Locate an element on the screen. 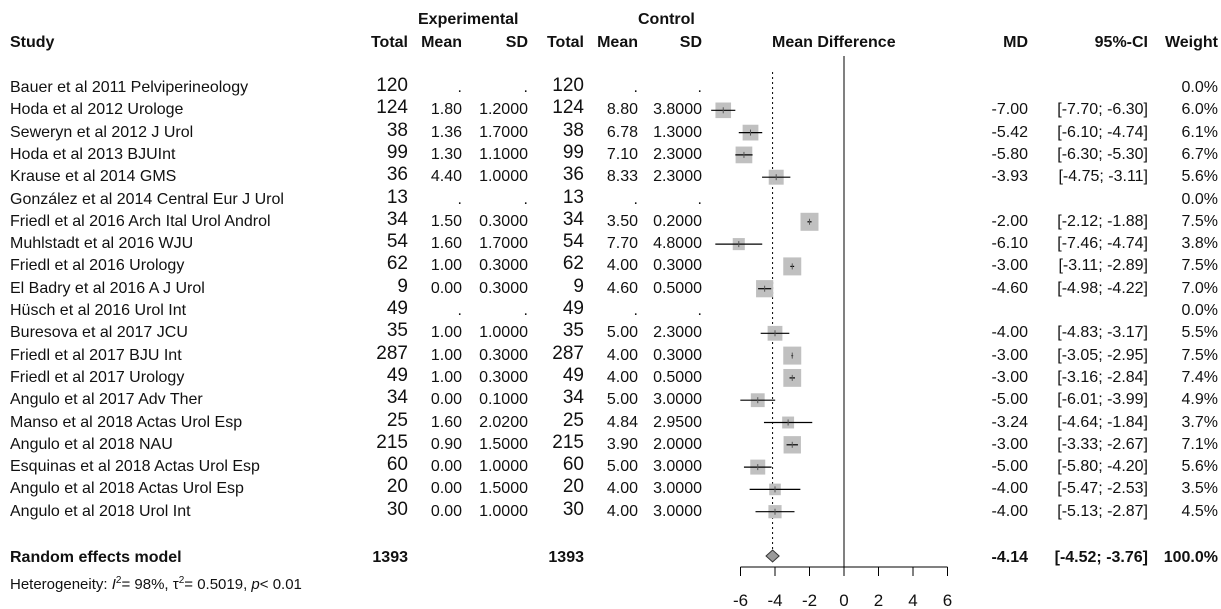  row-c-total: 20 is located at coordinates (573, 487).